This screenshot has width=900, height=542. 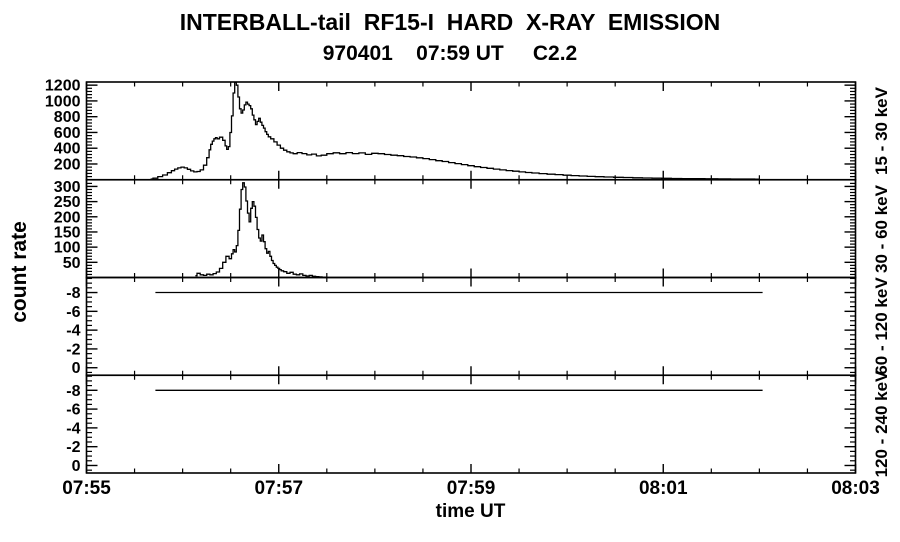 I want to click on y-axis-title: count rate, so click(x=19, y=272).